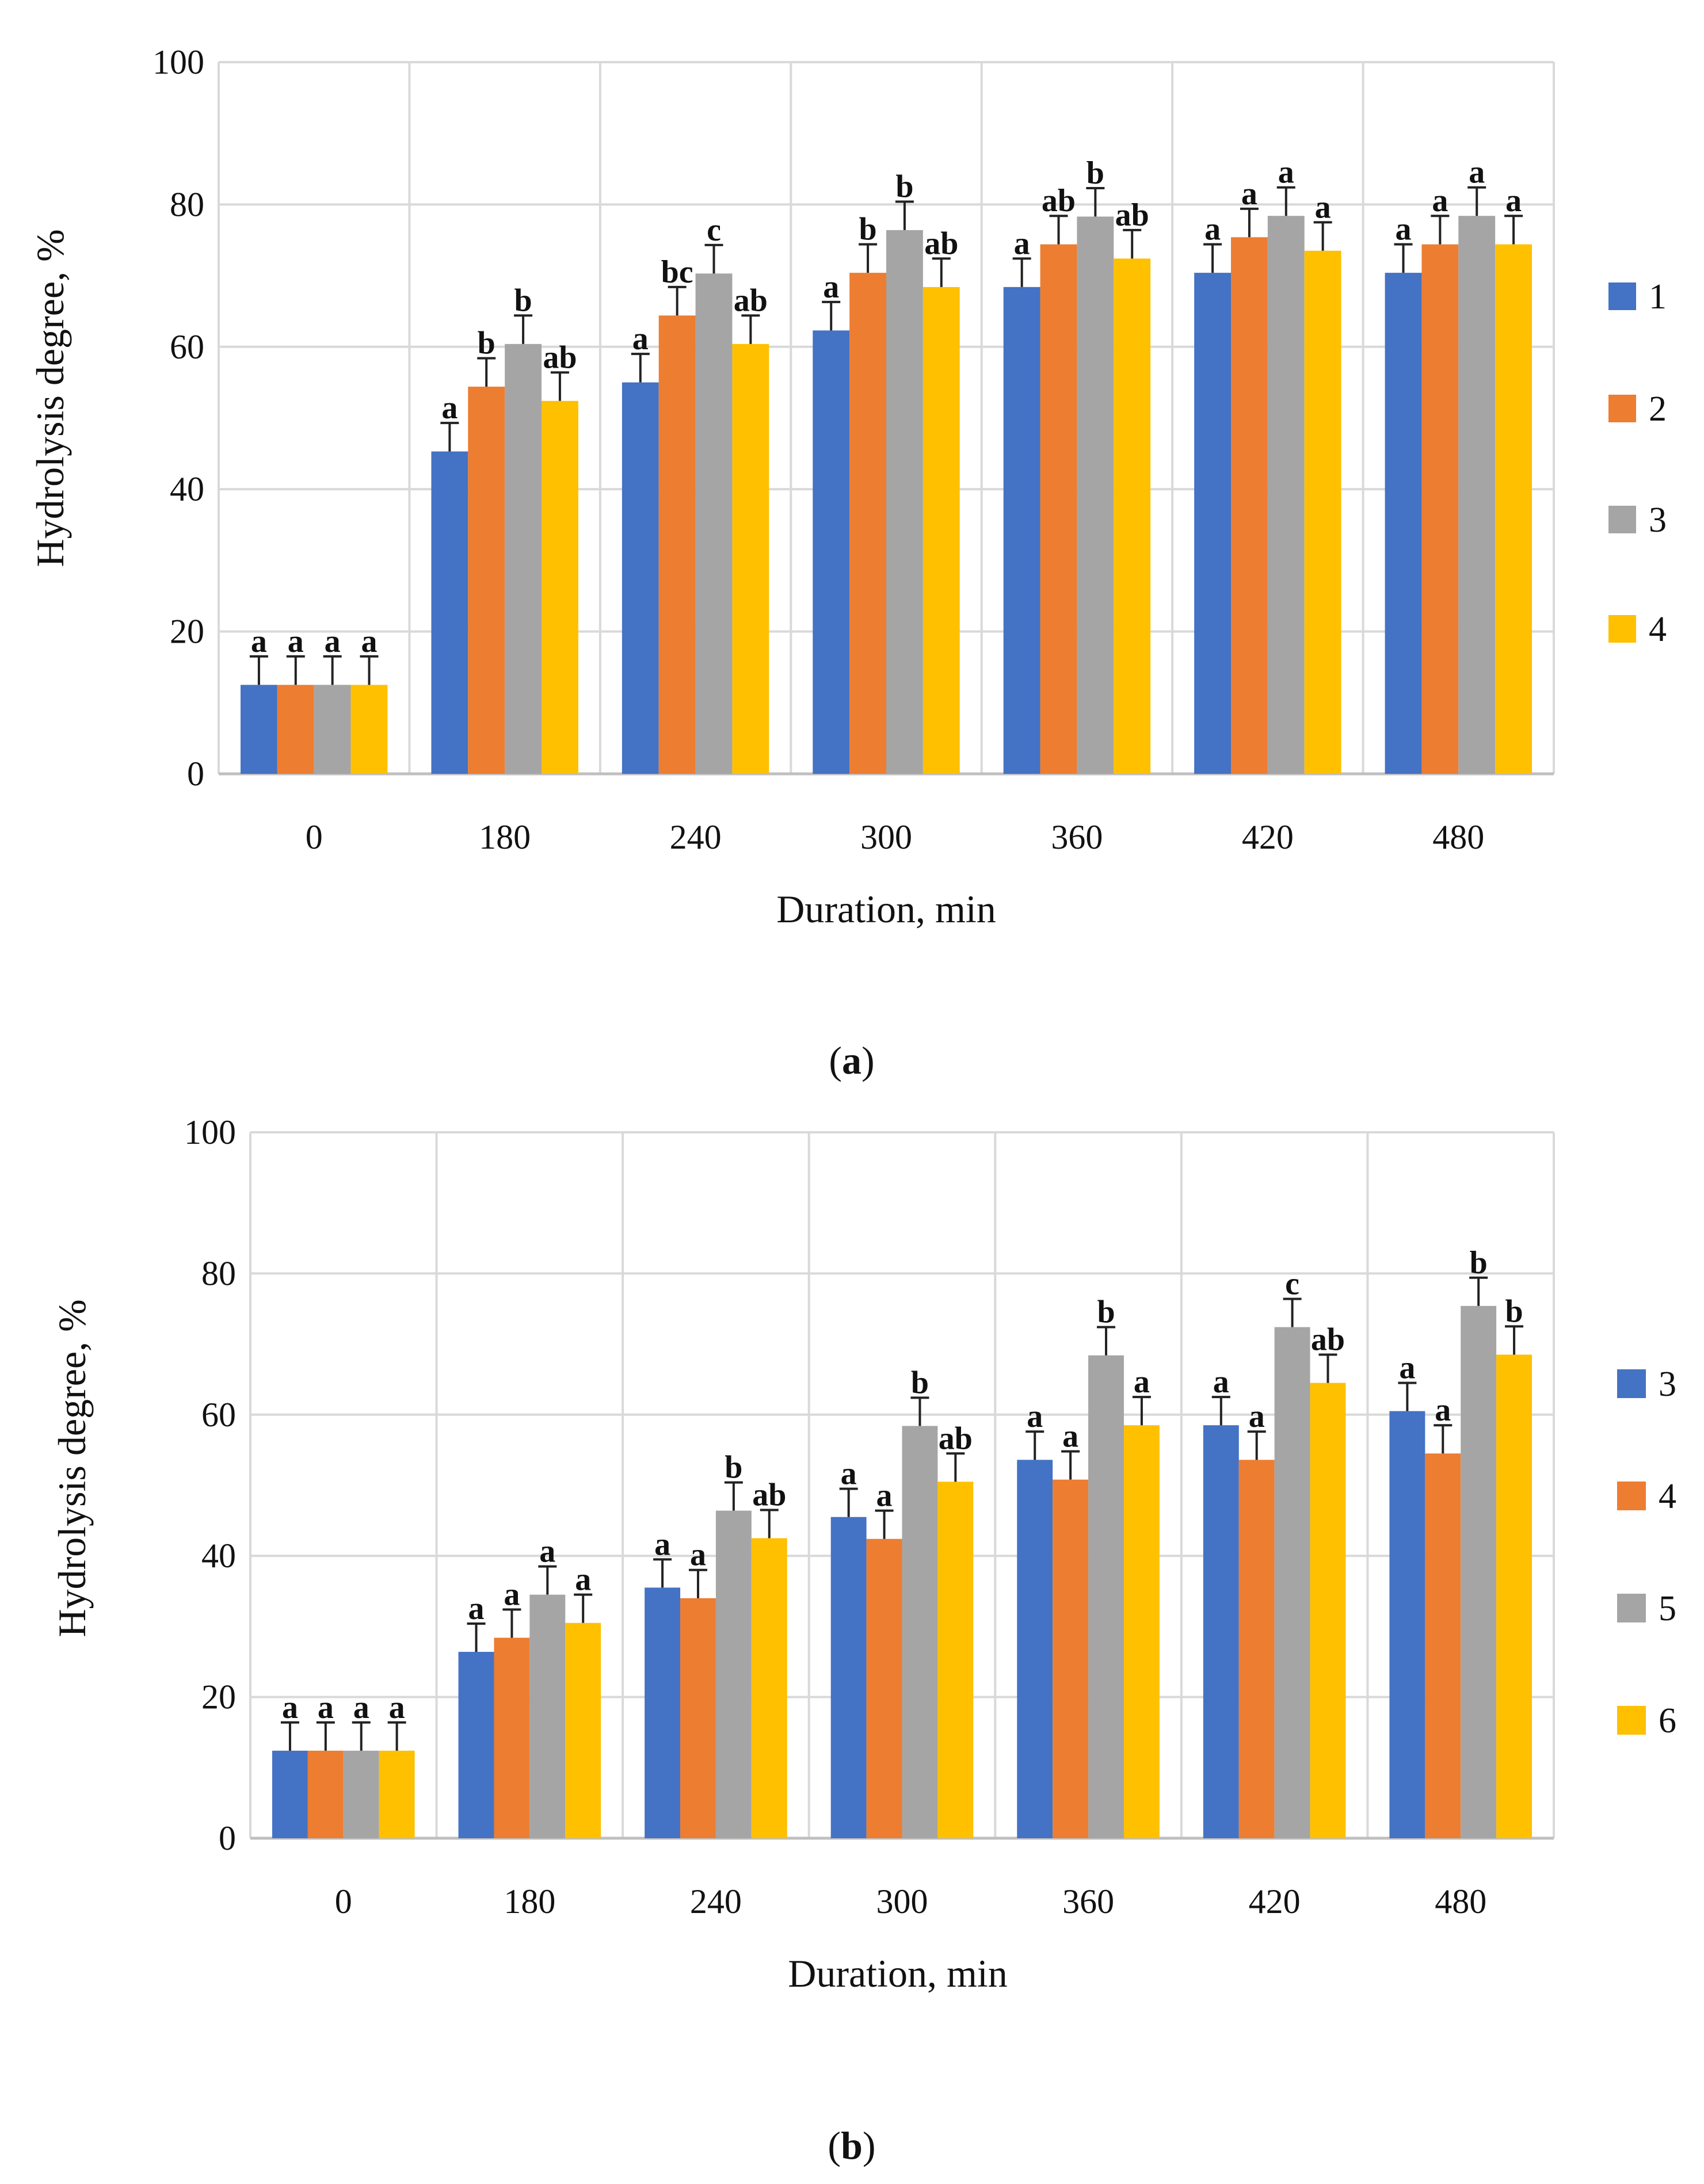  Describe the element at coordinates (187, 632) in the screenshot. I see `chart-a-ytick-label: 20` at that location.